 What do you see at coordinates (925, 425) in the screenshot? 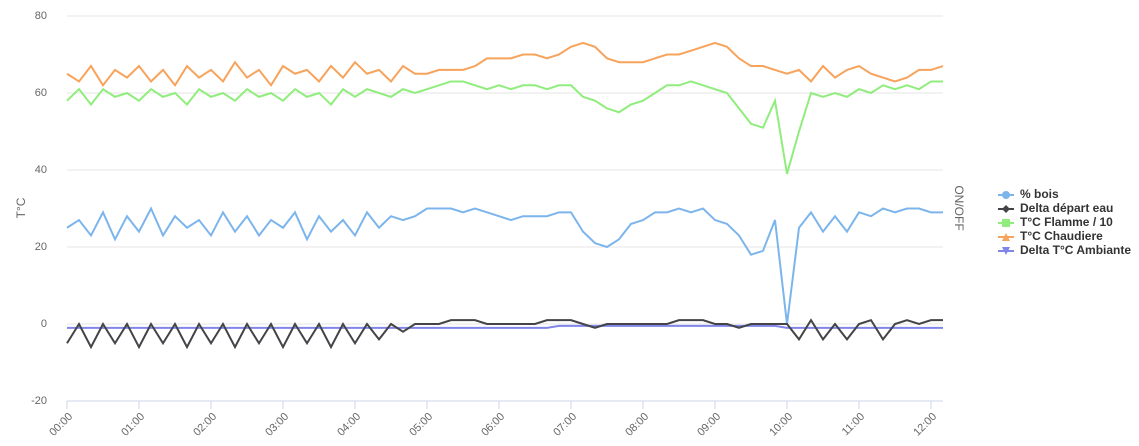
I see `x-tick-label: 12:00` at bounding box center [925, 425].